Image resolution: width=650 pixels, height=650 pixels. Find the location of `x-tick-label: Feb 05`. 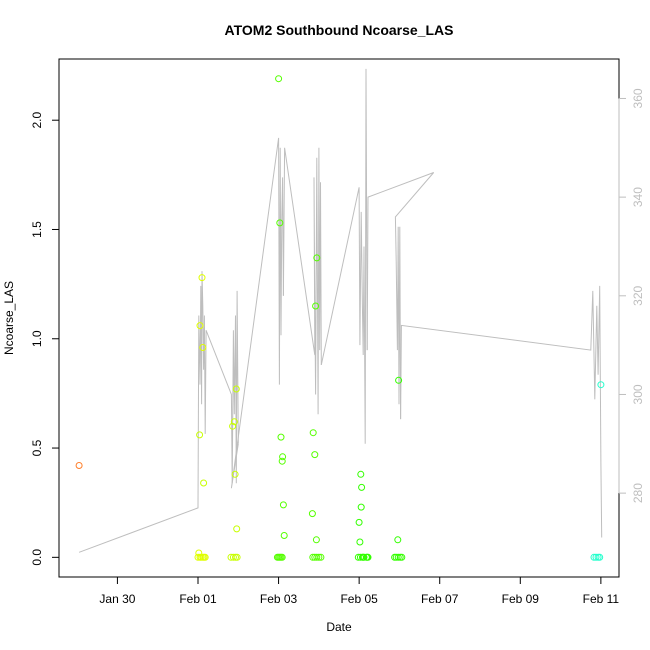

x-tick-label: Feb 05 is located at coordinates (359, 599).